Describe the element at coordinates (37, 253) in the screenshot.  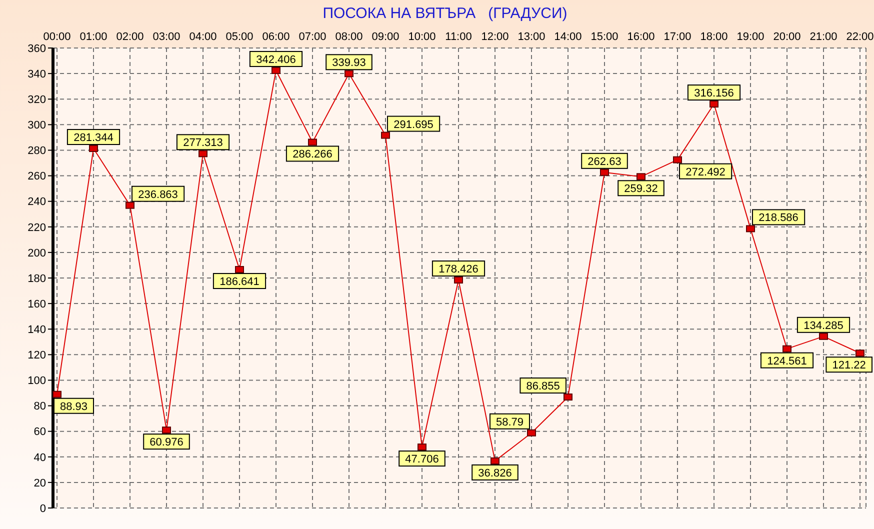
I see `y-tick-label: 200` at that location.